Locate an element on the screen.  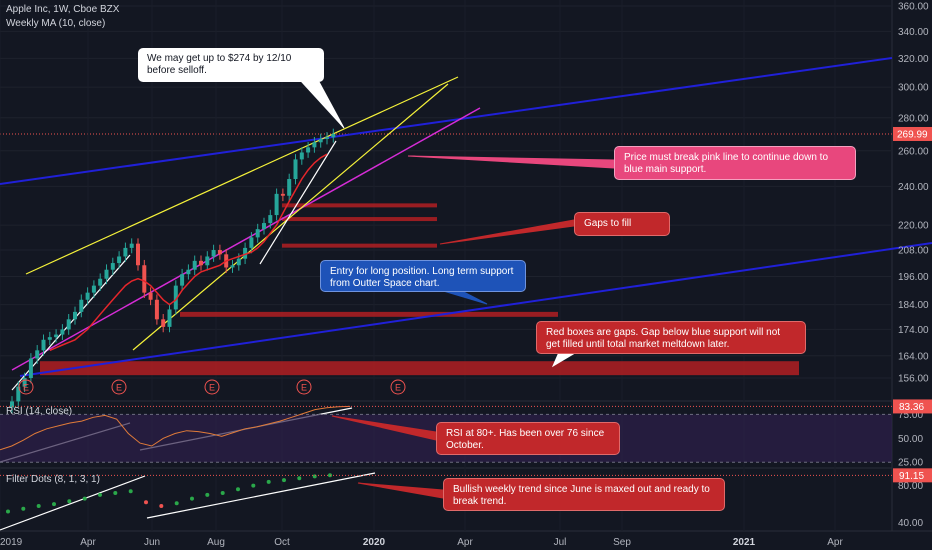
rsi-tick-label: 25.00 is located at coordinates (910, 463).